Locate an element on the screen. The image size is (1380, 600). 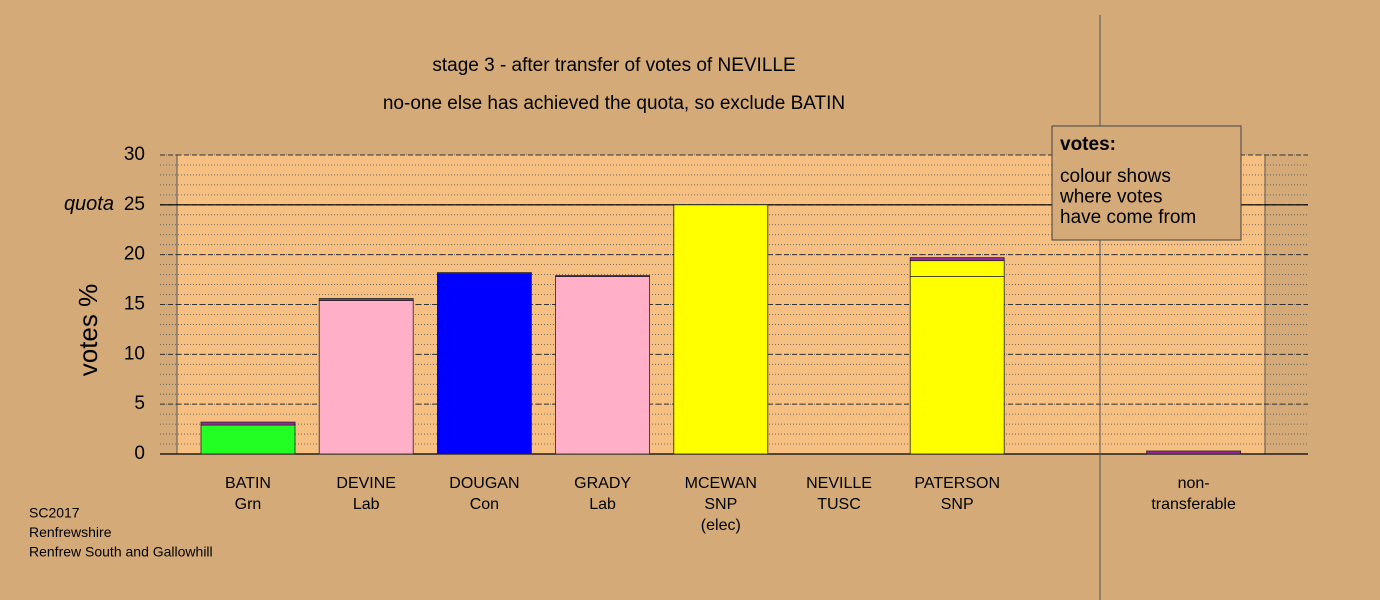
x-tick-label: non- is located at coordinates (1194, 483).